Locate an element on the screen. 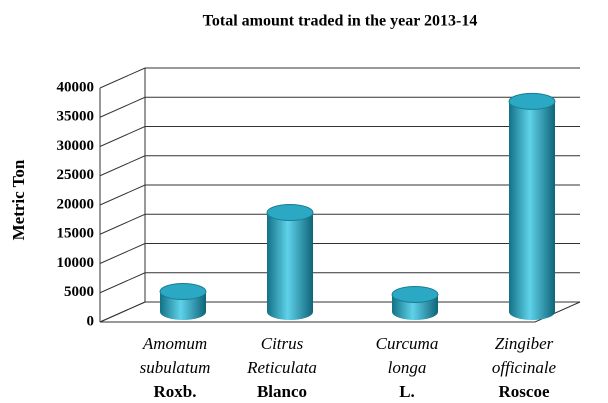  x-tick-label: Roscoe is located at coordinates (524, 391).